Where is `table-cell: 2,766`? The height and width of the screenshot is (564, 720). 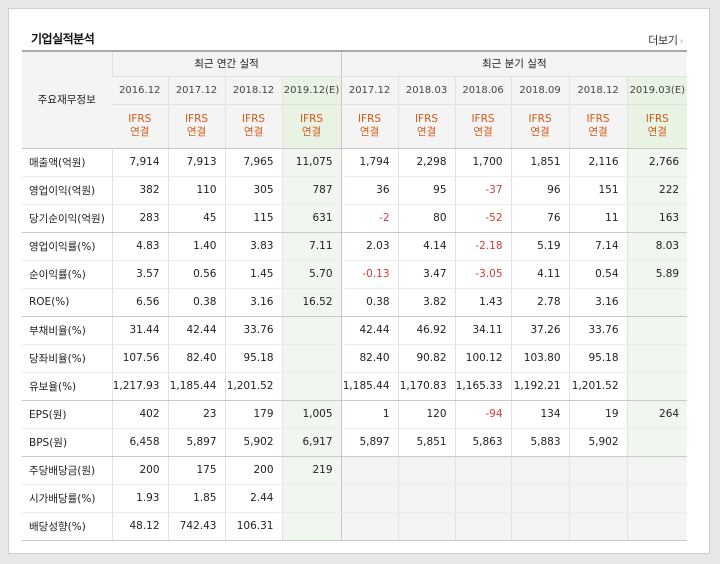
table-cell: 2,766 is located at coordinates (657, 162).